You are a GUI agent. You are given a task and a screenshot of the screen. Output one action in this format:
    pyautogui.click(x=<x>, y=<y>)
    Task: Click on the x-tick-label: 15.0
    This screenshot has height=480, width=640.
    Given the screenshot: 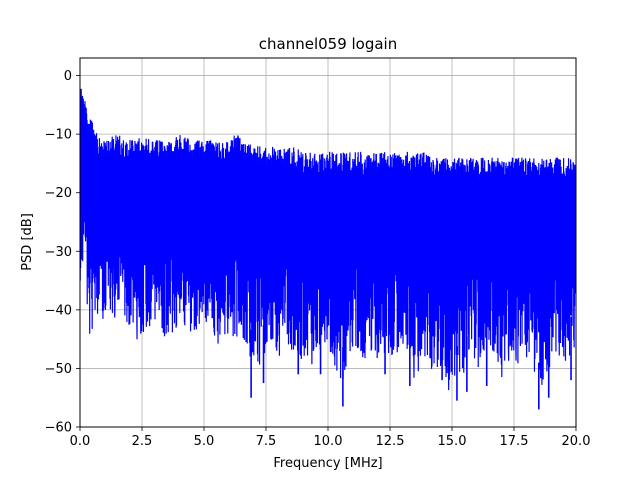 What is the action you would take?
    pyautogui.click(x=452, y=441)
    